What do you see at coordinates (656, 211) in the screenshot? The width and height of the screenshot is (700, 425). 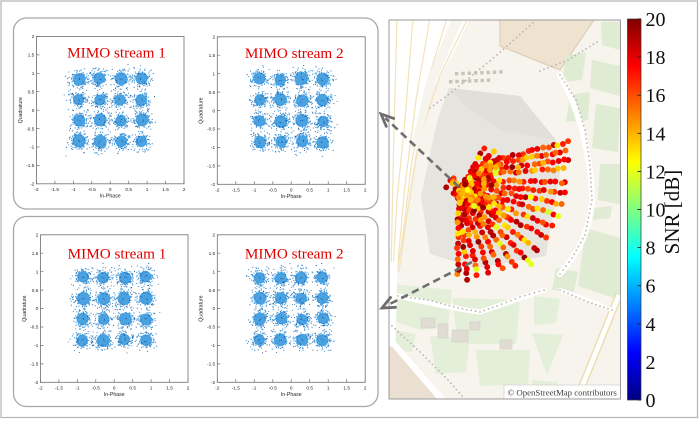 I see `svg-text: 10` at bounding box center [656, 211].